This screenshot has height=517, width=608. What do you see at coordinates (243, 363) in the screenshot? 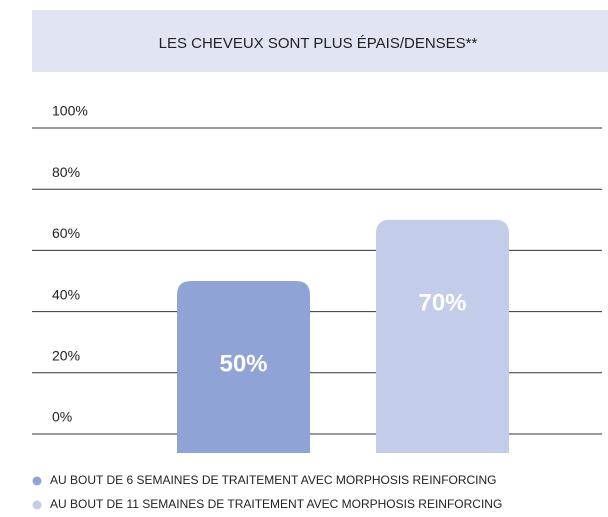
I see `data-label: 50%` at bounding box center [243, 363].